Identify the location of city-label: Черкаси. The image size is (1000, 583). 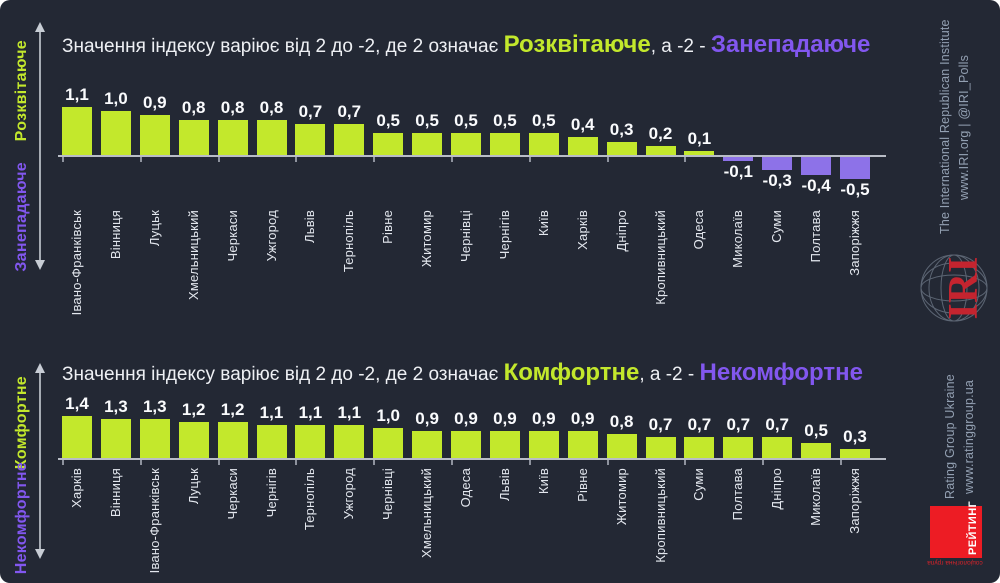
(232, 494).